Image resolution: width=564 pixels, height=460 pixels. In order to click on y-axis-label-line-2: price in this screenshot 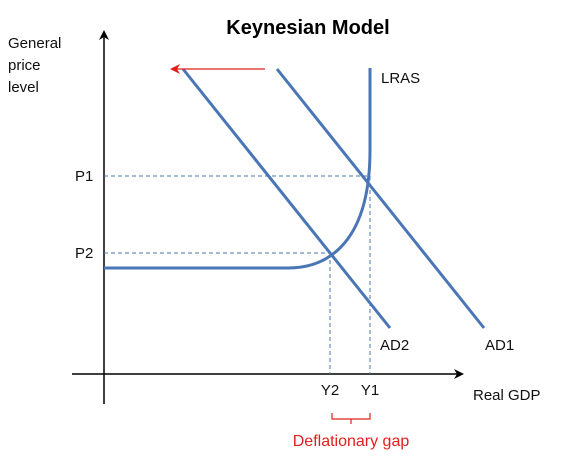, I will do `click(24, 65)`.